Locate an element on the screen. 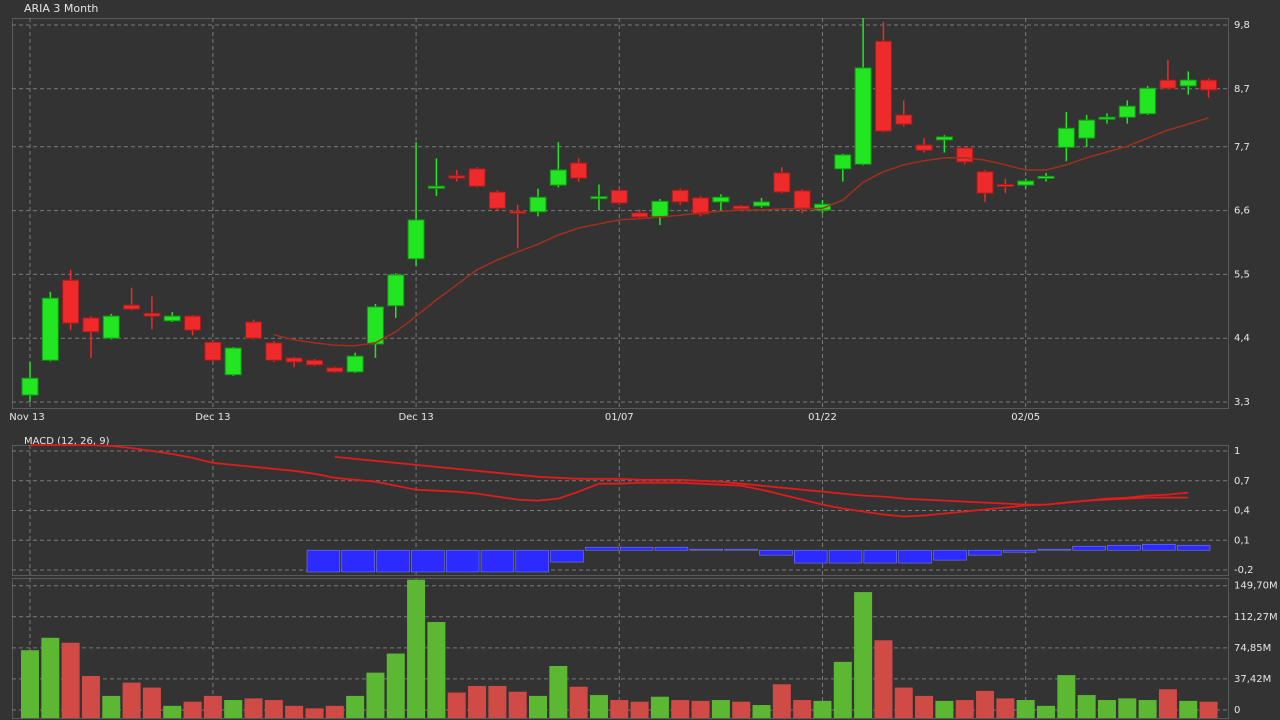 This screenshot has width=1280, height=720. y-tick-label: 6,6 is located at coordinates (1242, 211).